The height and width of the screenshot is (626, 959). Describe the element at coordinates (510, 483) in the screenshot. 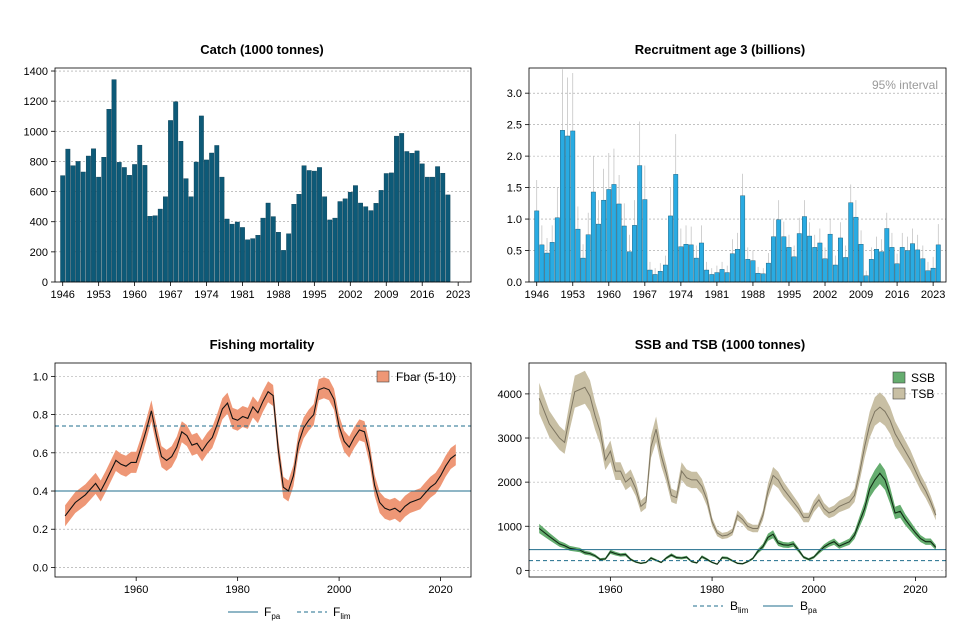

I see `y-tick-label: 2000` at that location.